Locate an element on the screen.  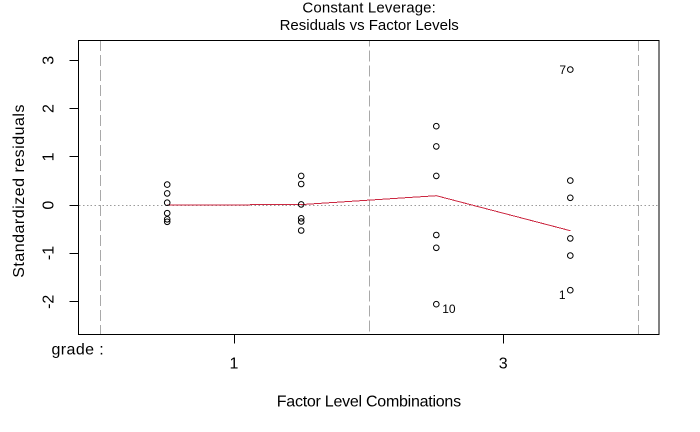
svg-text: 10 is located at coordinates (449, 309).